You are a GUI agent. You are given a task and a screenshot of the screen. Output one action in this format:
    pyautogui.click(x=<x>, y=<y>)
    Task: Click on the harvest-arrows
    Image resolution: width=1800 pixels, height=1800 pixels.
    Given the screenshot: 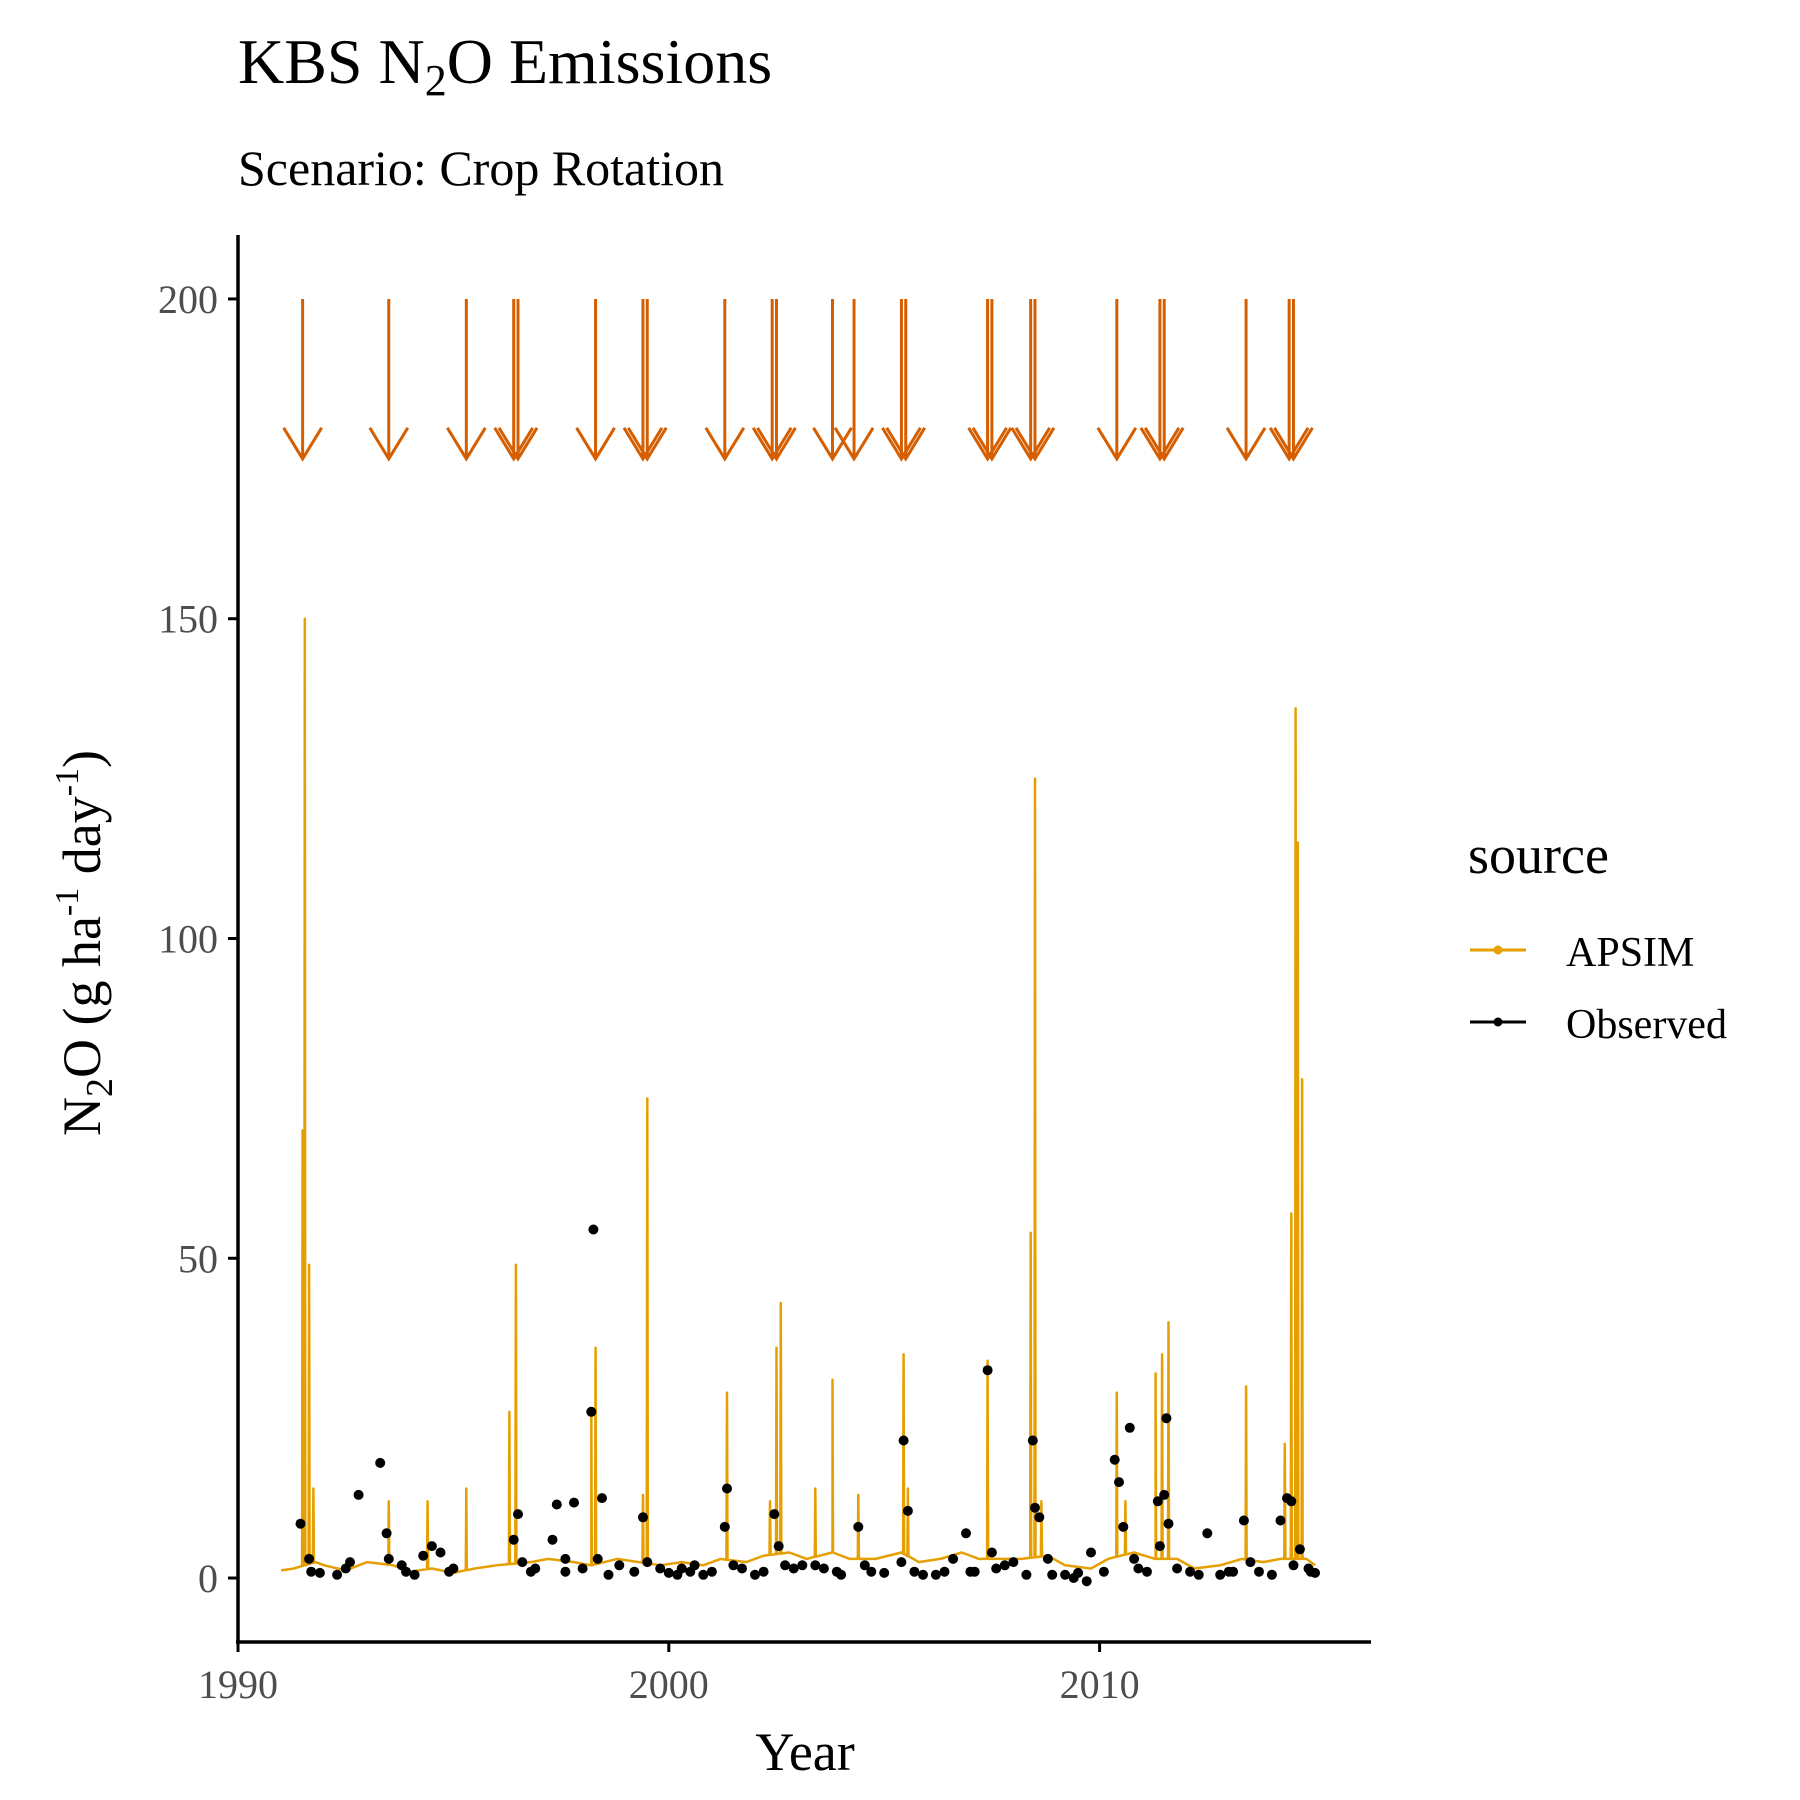 What is the action you would take?
    pyautogui.click(x=798, y=380)
    